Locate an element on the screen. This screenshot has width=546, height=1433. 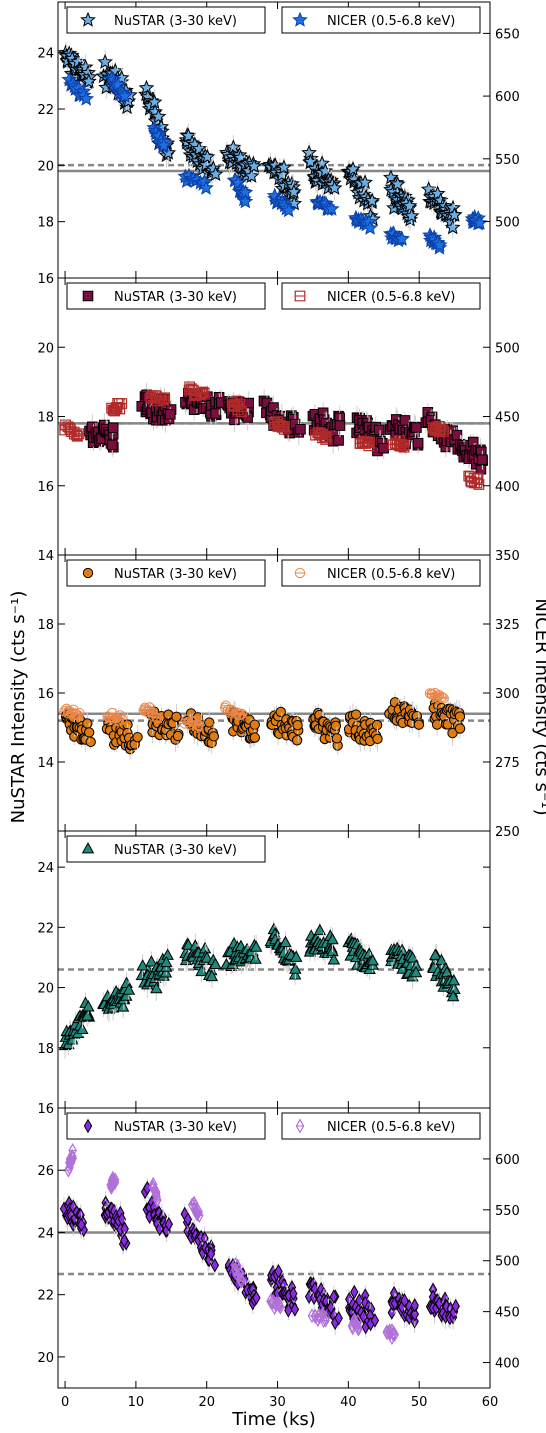
right-axis-label: NICER Intensity (cts s⁻¹) is located at coordinates (538, 706).